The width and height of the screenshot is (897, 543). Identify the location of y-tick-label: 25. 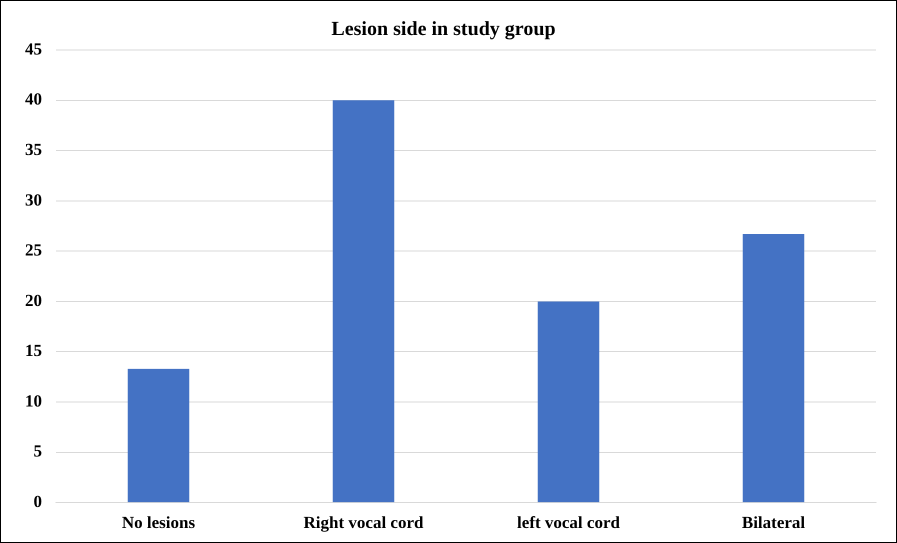
(33, 250).